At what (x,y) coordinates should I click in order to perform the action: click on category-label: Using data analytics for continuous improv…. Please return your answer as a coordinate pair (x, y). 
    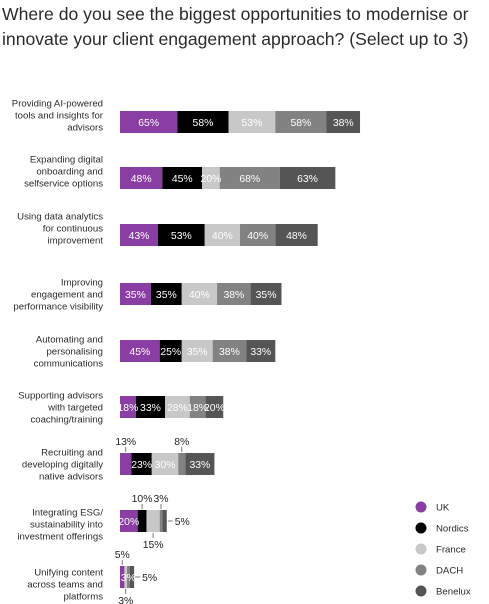
    Looking at the image, I should click on (60, 229).